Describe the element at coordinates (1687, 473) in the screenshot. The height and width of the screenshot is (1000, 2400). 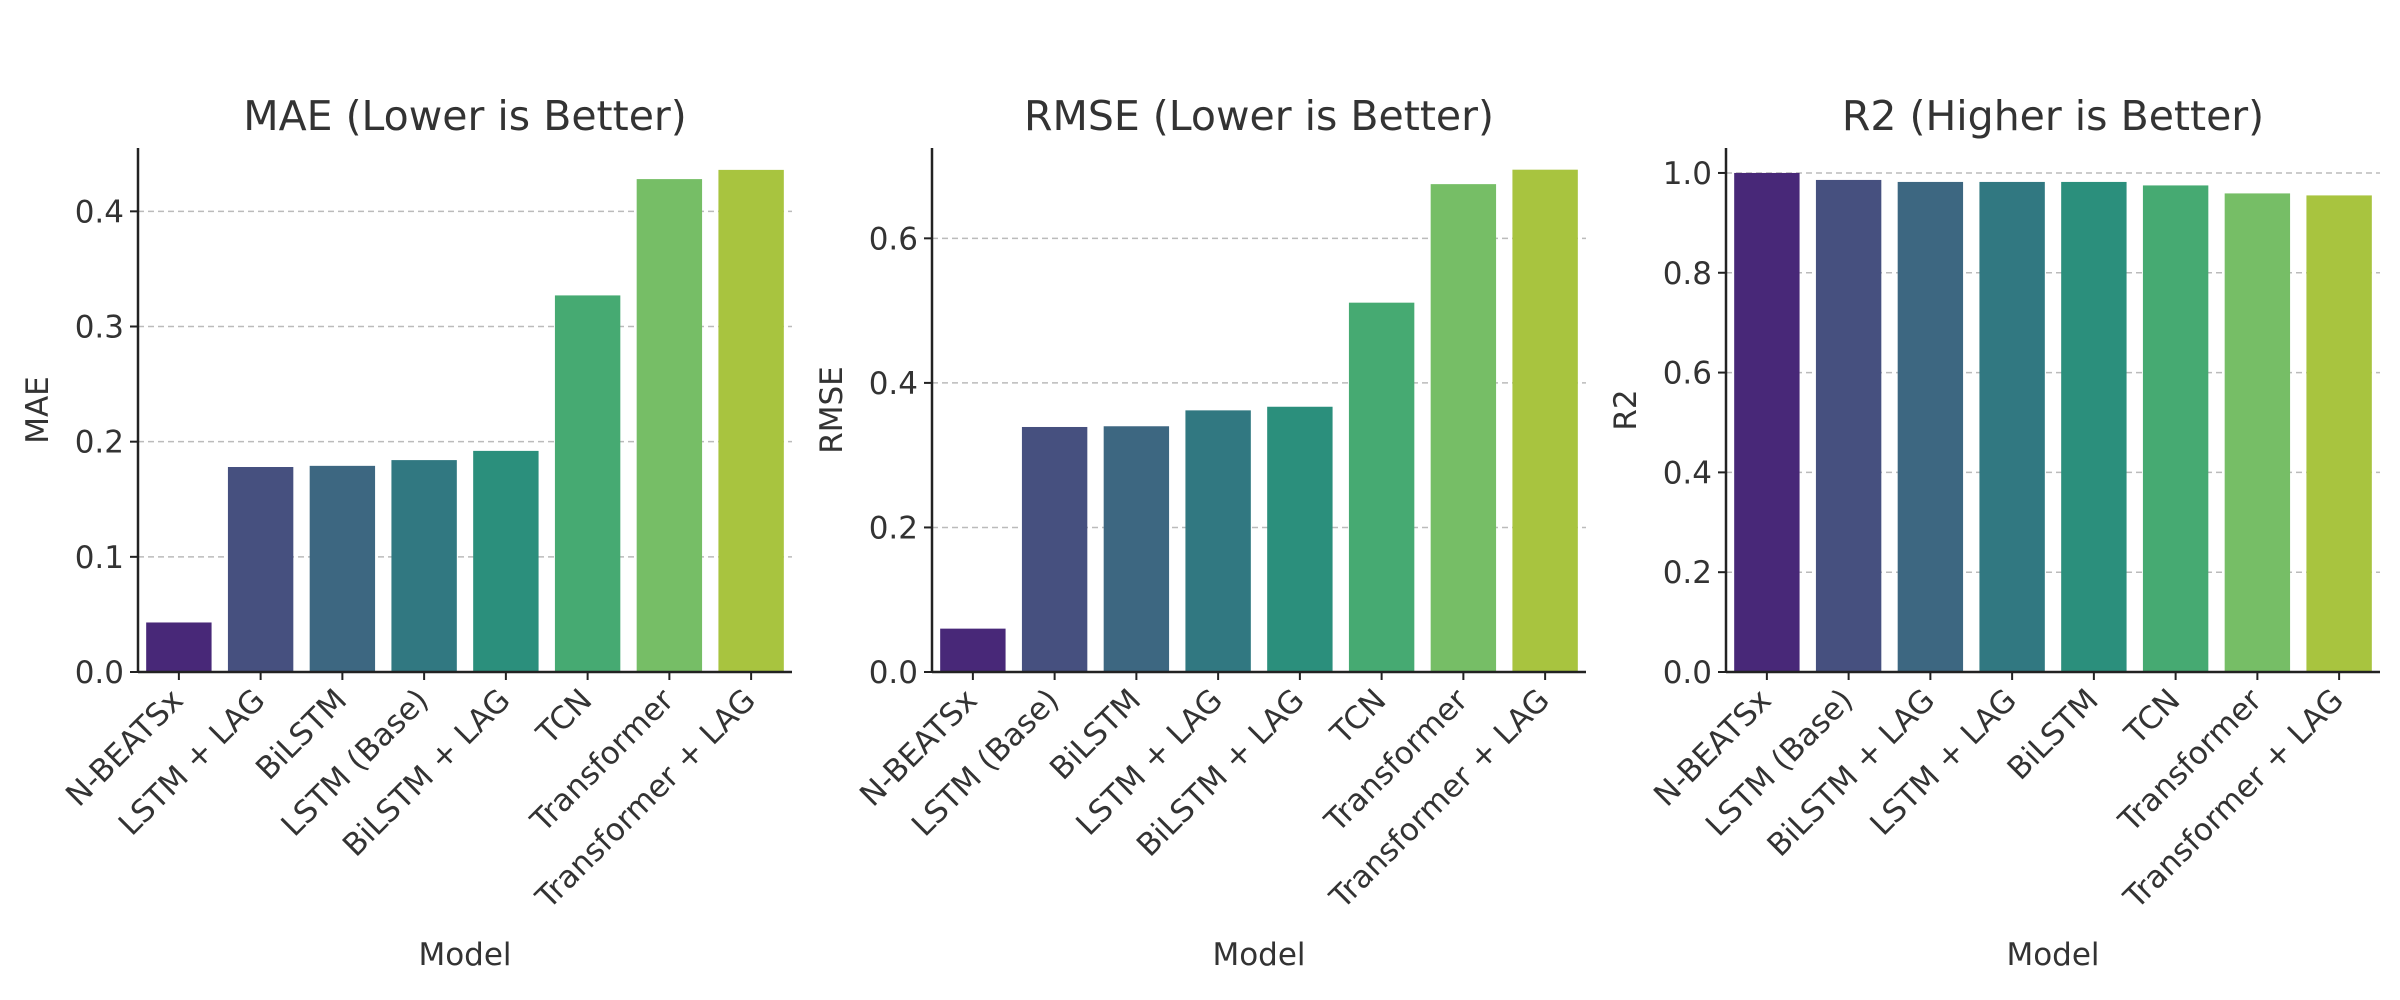
I see `r2-y-tick-label: 0.4` at that location.